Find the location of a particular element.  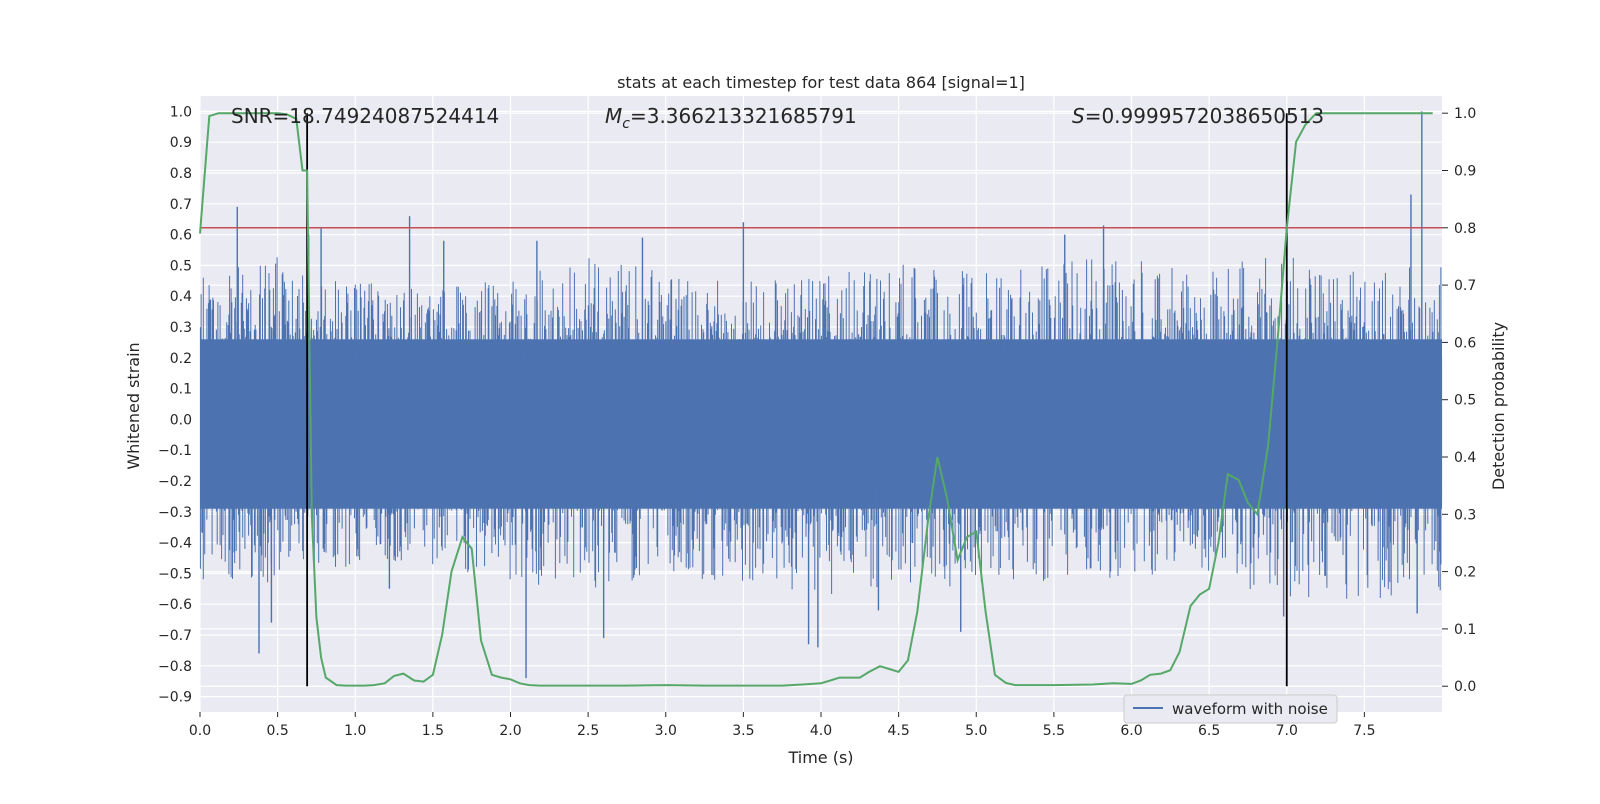

y-right-tick-label: 0.8 is located at coordinates (1465, 229).